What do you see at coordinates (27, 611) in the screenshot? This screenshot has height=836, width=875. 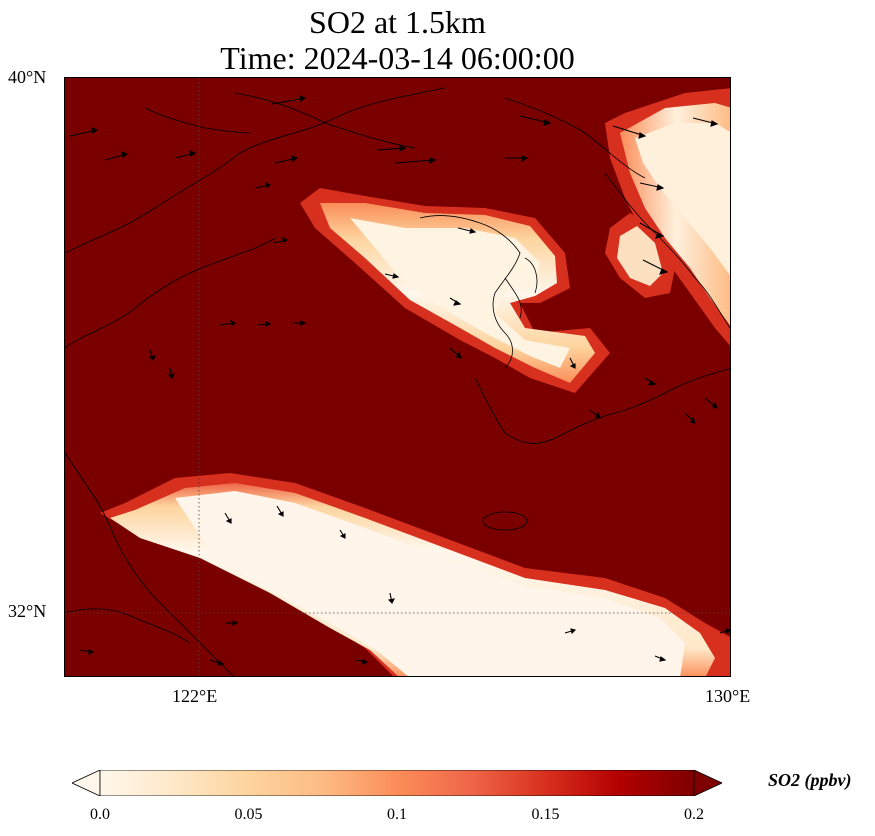 I see `lat-label-32n: 32°N` at bounding box center [27, 611].